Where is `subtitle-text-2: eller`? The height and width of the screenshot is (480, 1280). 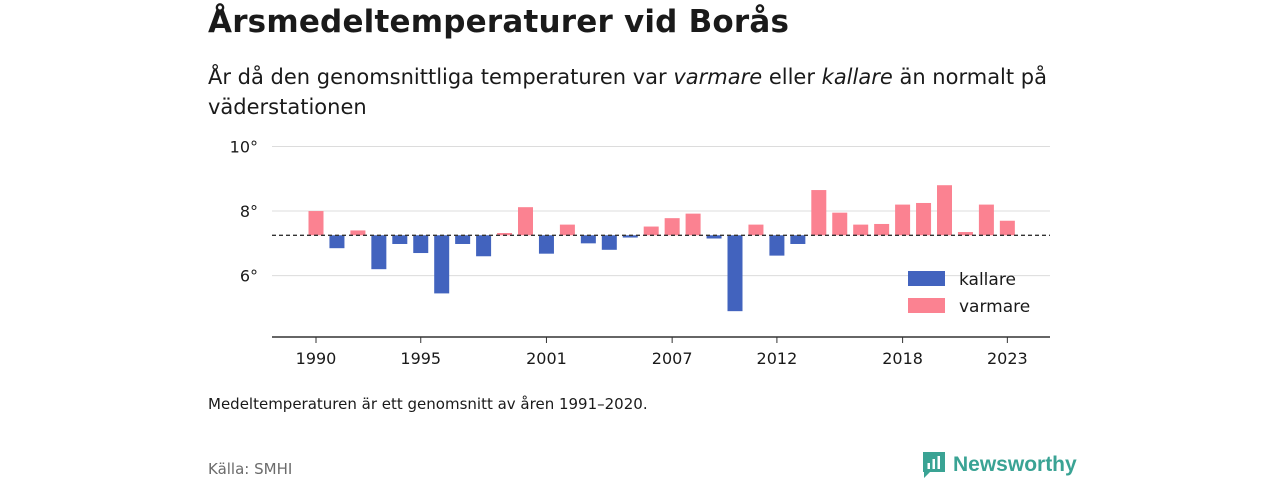 subtitle-text-2: eller is located at coordinates (792, 77).